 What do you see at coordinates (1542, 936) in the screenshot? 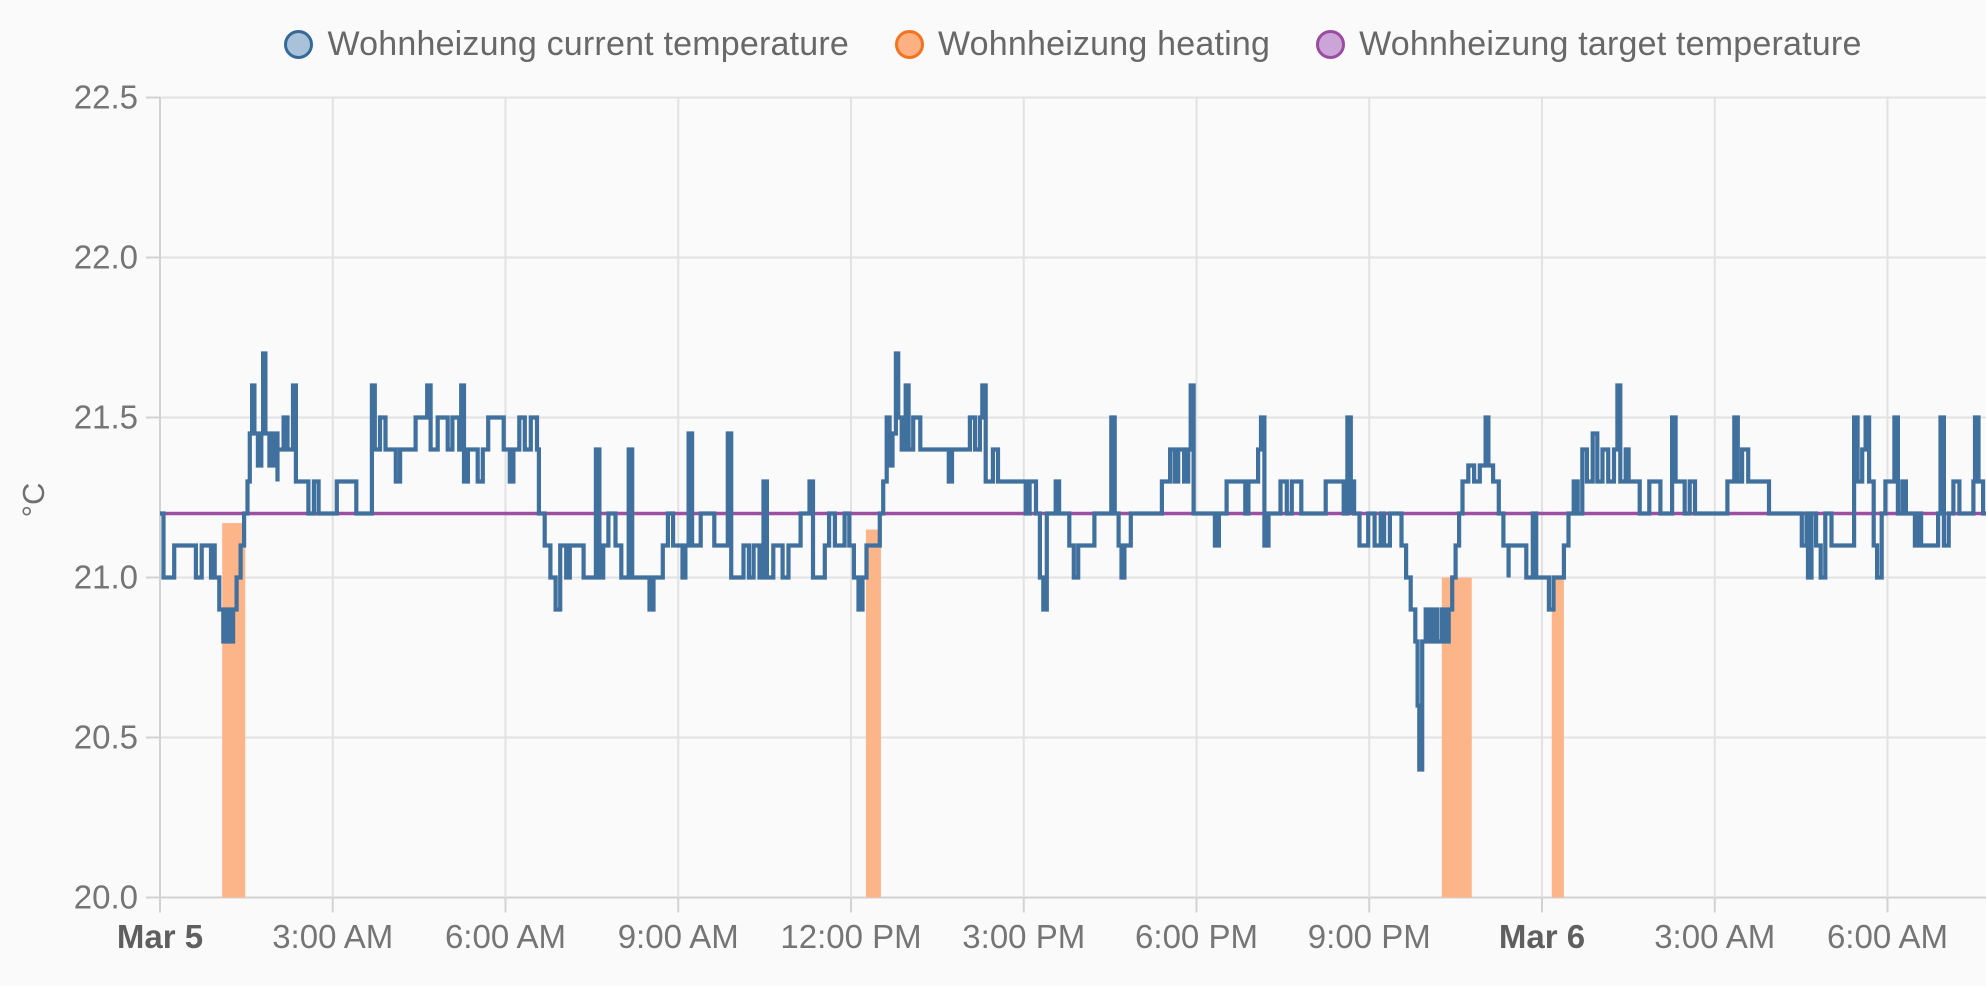
I see `x-tick-label: Mar 6` at bounding box center [1542, 936].